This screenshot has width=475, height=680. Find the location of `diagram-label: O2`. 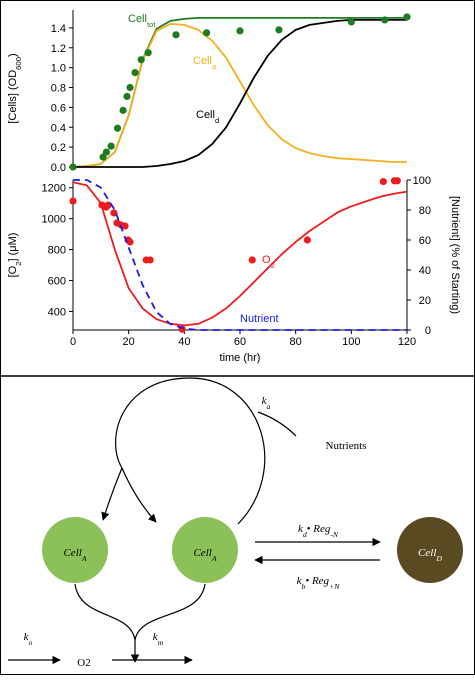

diagram-label: O2 is located at coordinates (83, 663).